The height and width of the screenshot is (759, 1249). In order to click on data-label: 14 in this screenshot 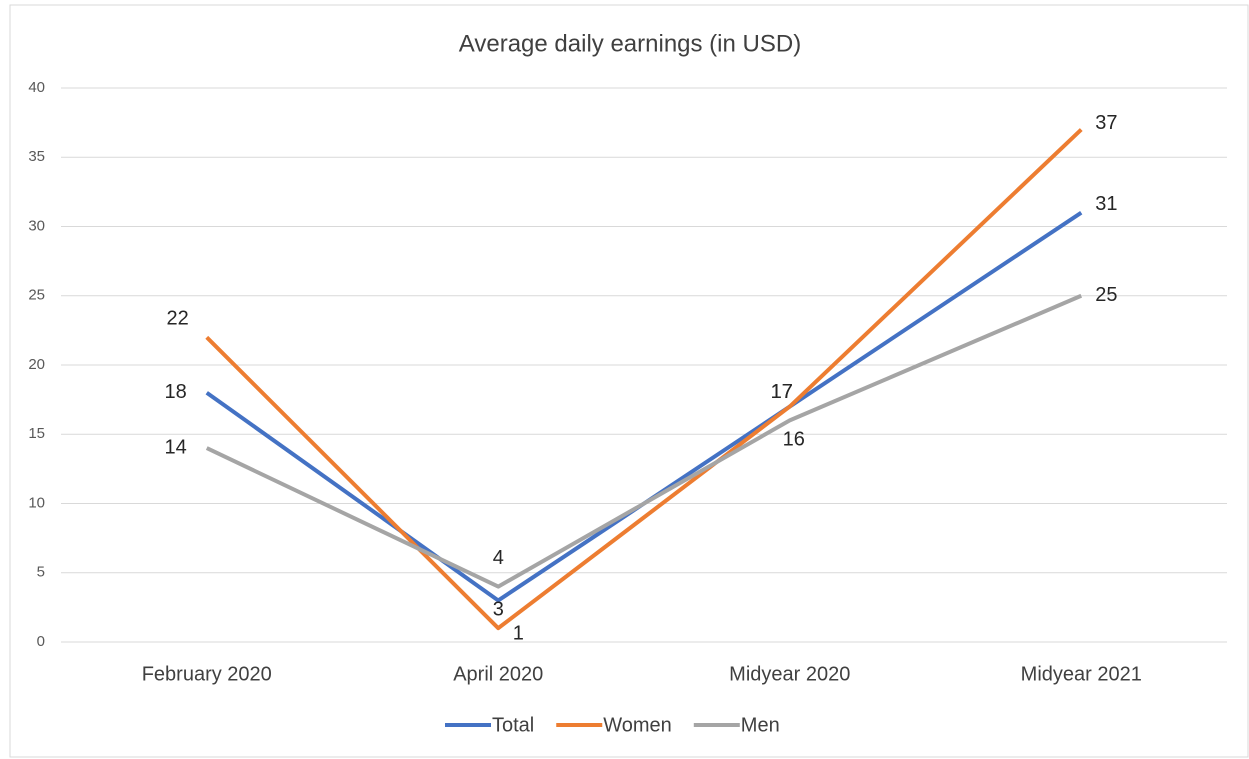, I will do `click(176, 447)`.